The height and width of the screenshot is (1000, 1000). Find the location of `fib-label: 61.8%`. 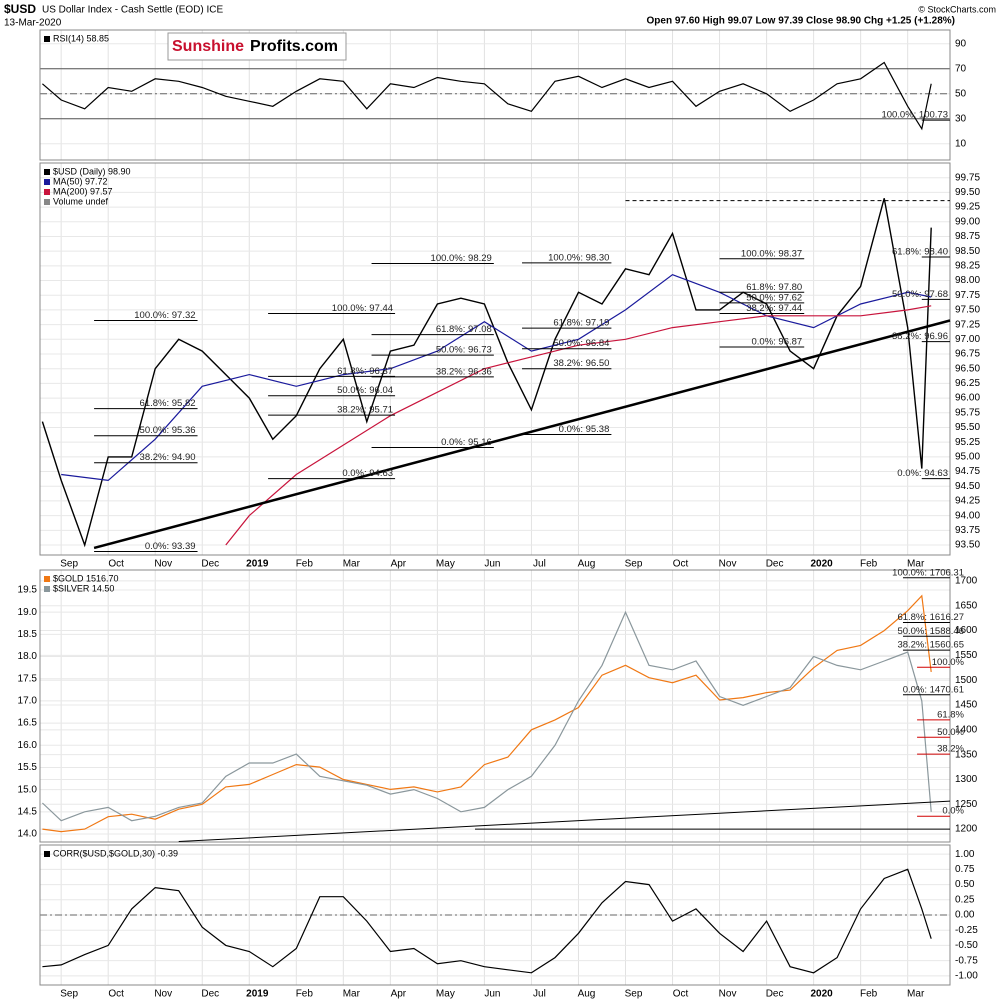

fib-label: 61.8% is located at coordinates (950, 714).